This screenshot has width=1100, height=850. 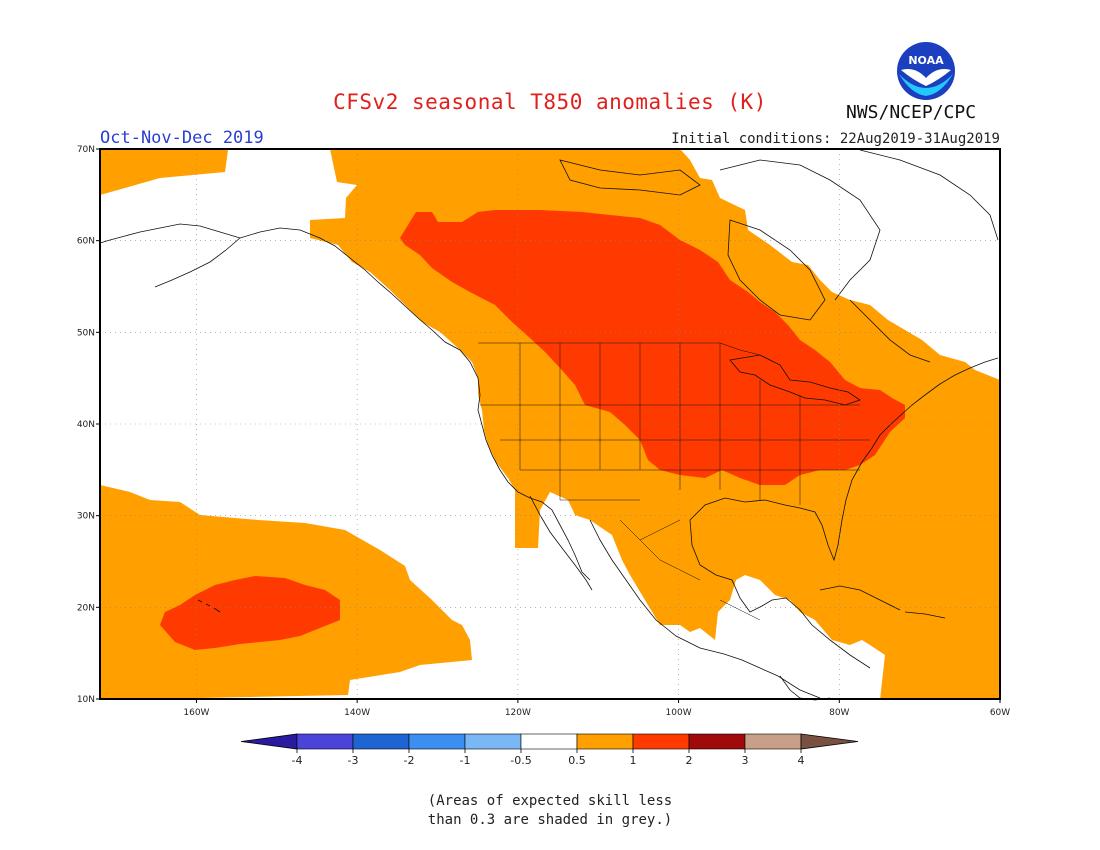 I want to click on state-lines, so click(x=675, y=424).